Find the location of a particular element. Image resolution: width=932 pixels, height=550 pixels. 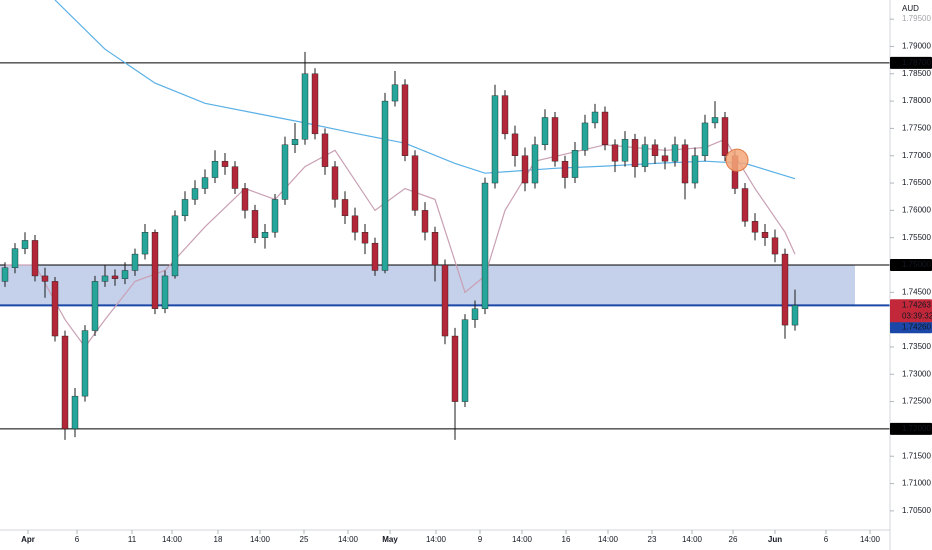

current-price-label: 1.74263 is located at coordinates (916, 304).